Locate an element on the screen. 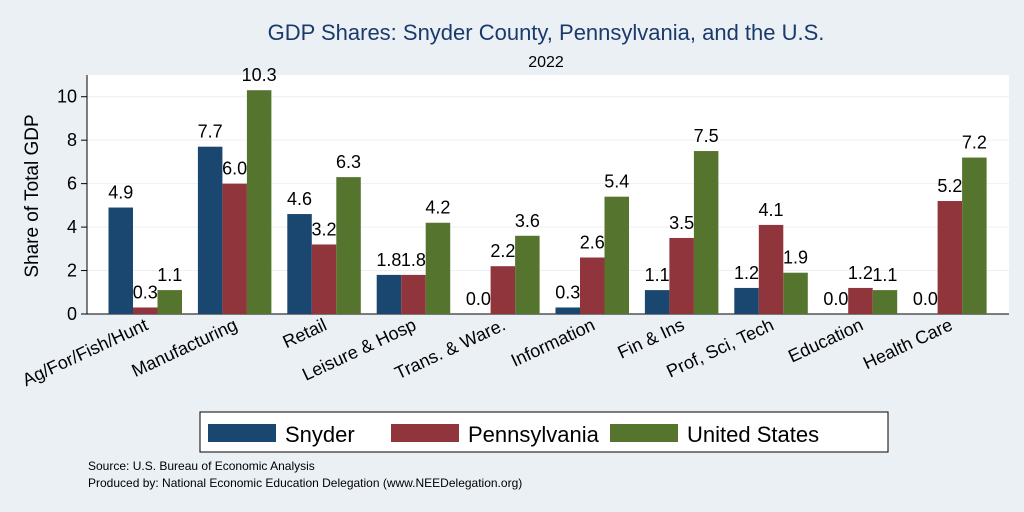 This screenshot has height=512, width=1024. data-label: 6.3 is located at coordinates (348, 162).